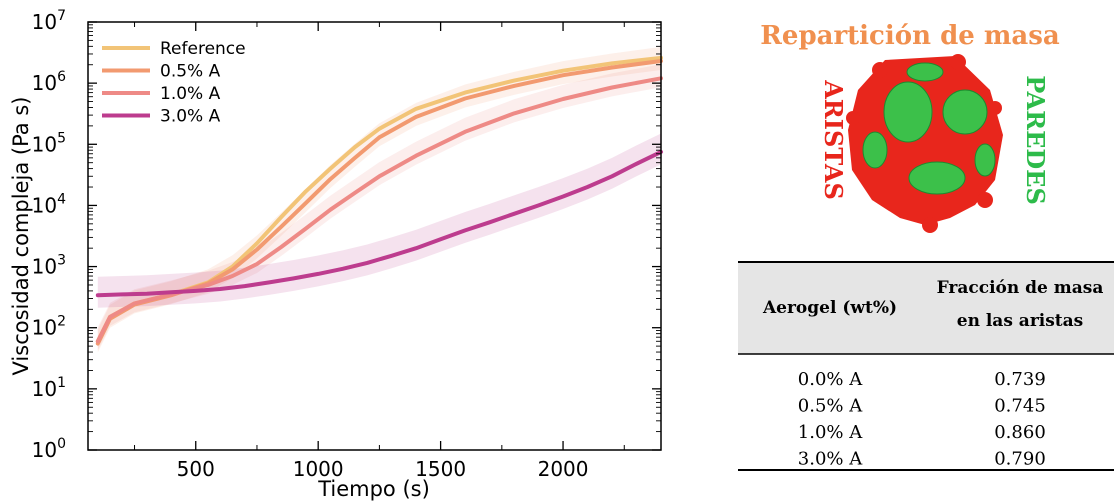  Describe the element at coordinates (830, 379) in the screenshot. I see `table-cell-aerogel: 0.0% A` at that location.